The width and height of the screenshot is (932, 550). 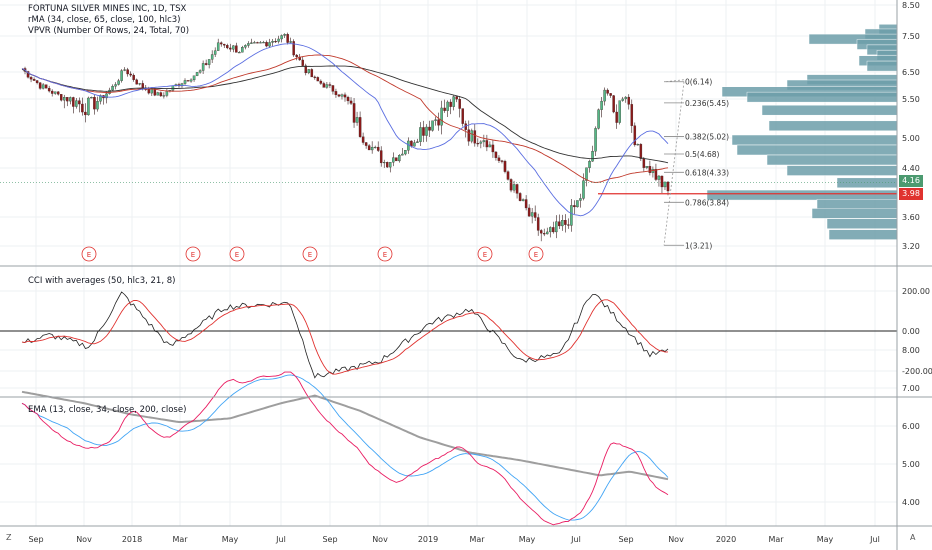 I want to click on ema-200-line, so click(x=345, y=435).